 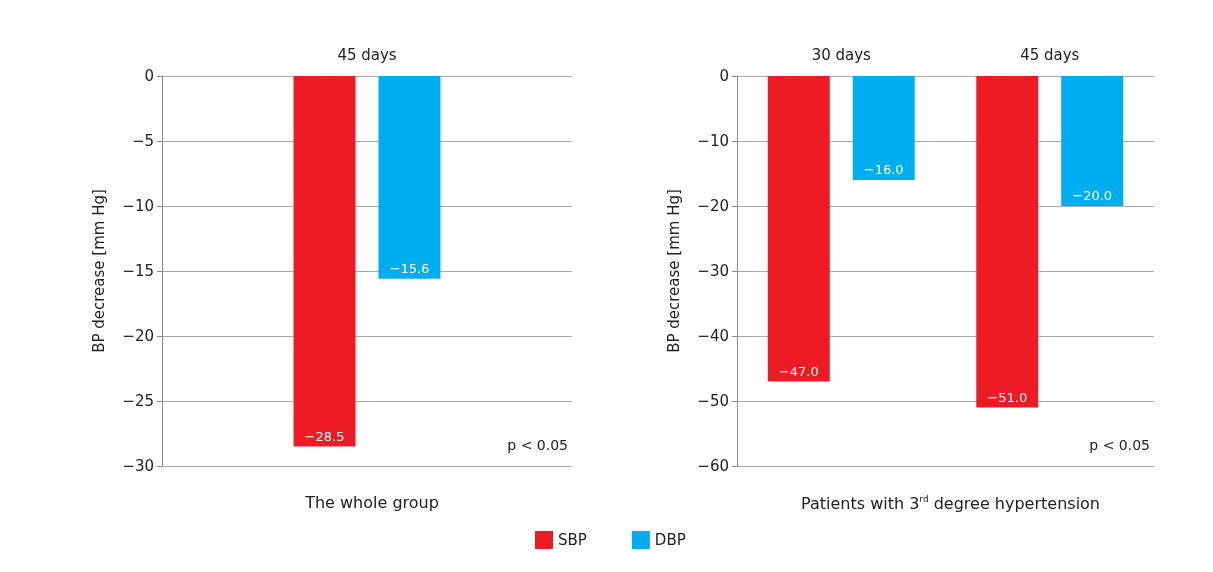 I want to click on data-label: −15.6, so click(x=409, y=268).